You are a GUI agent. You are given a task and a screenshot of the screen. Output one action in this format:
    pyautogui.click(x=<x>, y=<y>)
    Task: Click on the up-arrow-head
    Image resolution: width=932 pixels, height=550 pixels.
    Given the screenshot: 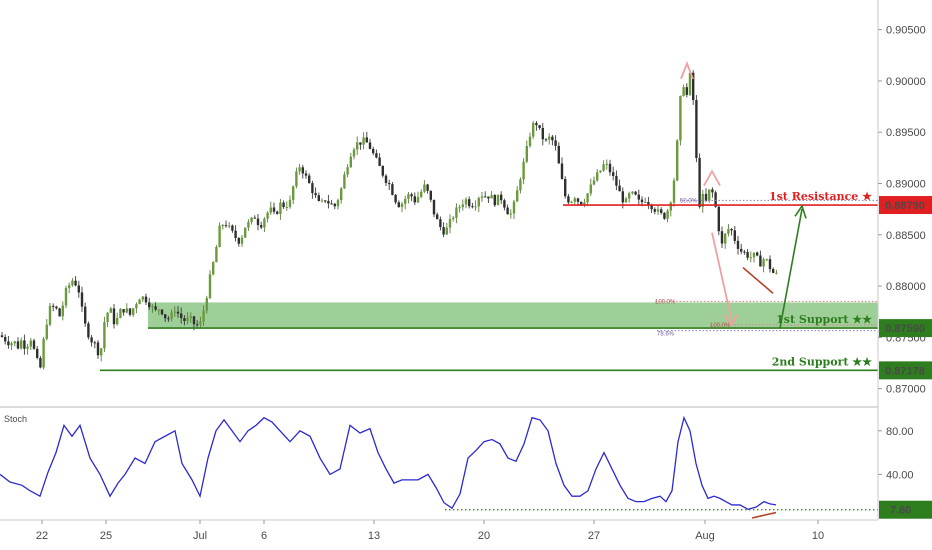 What is the action you would take?
    pyautogui.click(x=800, y=211)
    